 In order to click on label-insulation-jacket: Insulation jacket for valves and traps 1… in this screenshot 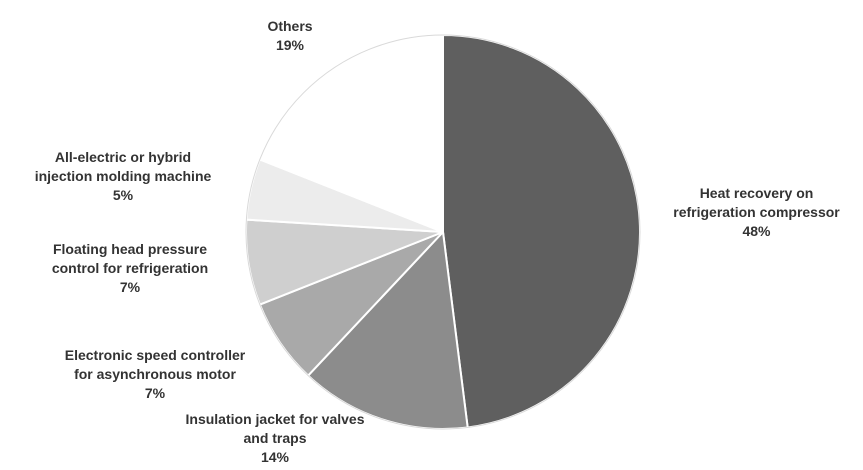, I will do `click(275, 438)`.